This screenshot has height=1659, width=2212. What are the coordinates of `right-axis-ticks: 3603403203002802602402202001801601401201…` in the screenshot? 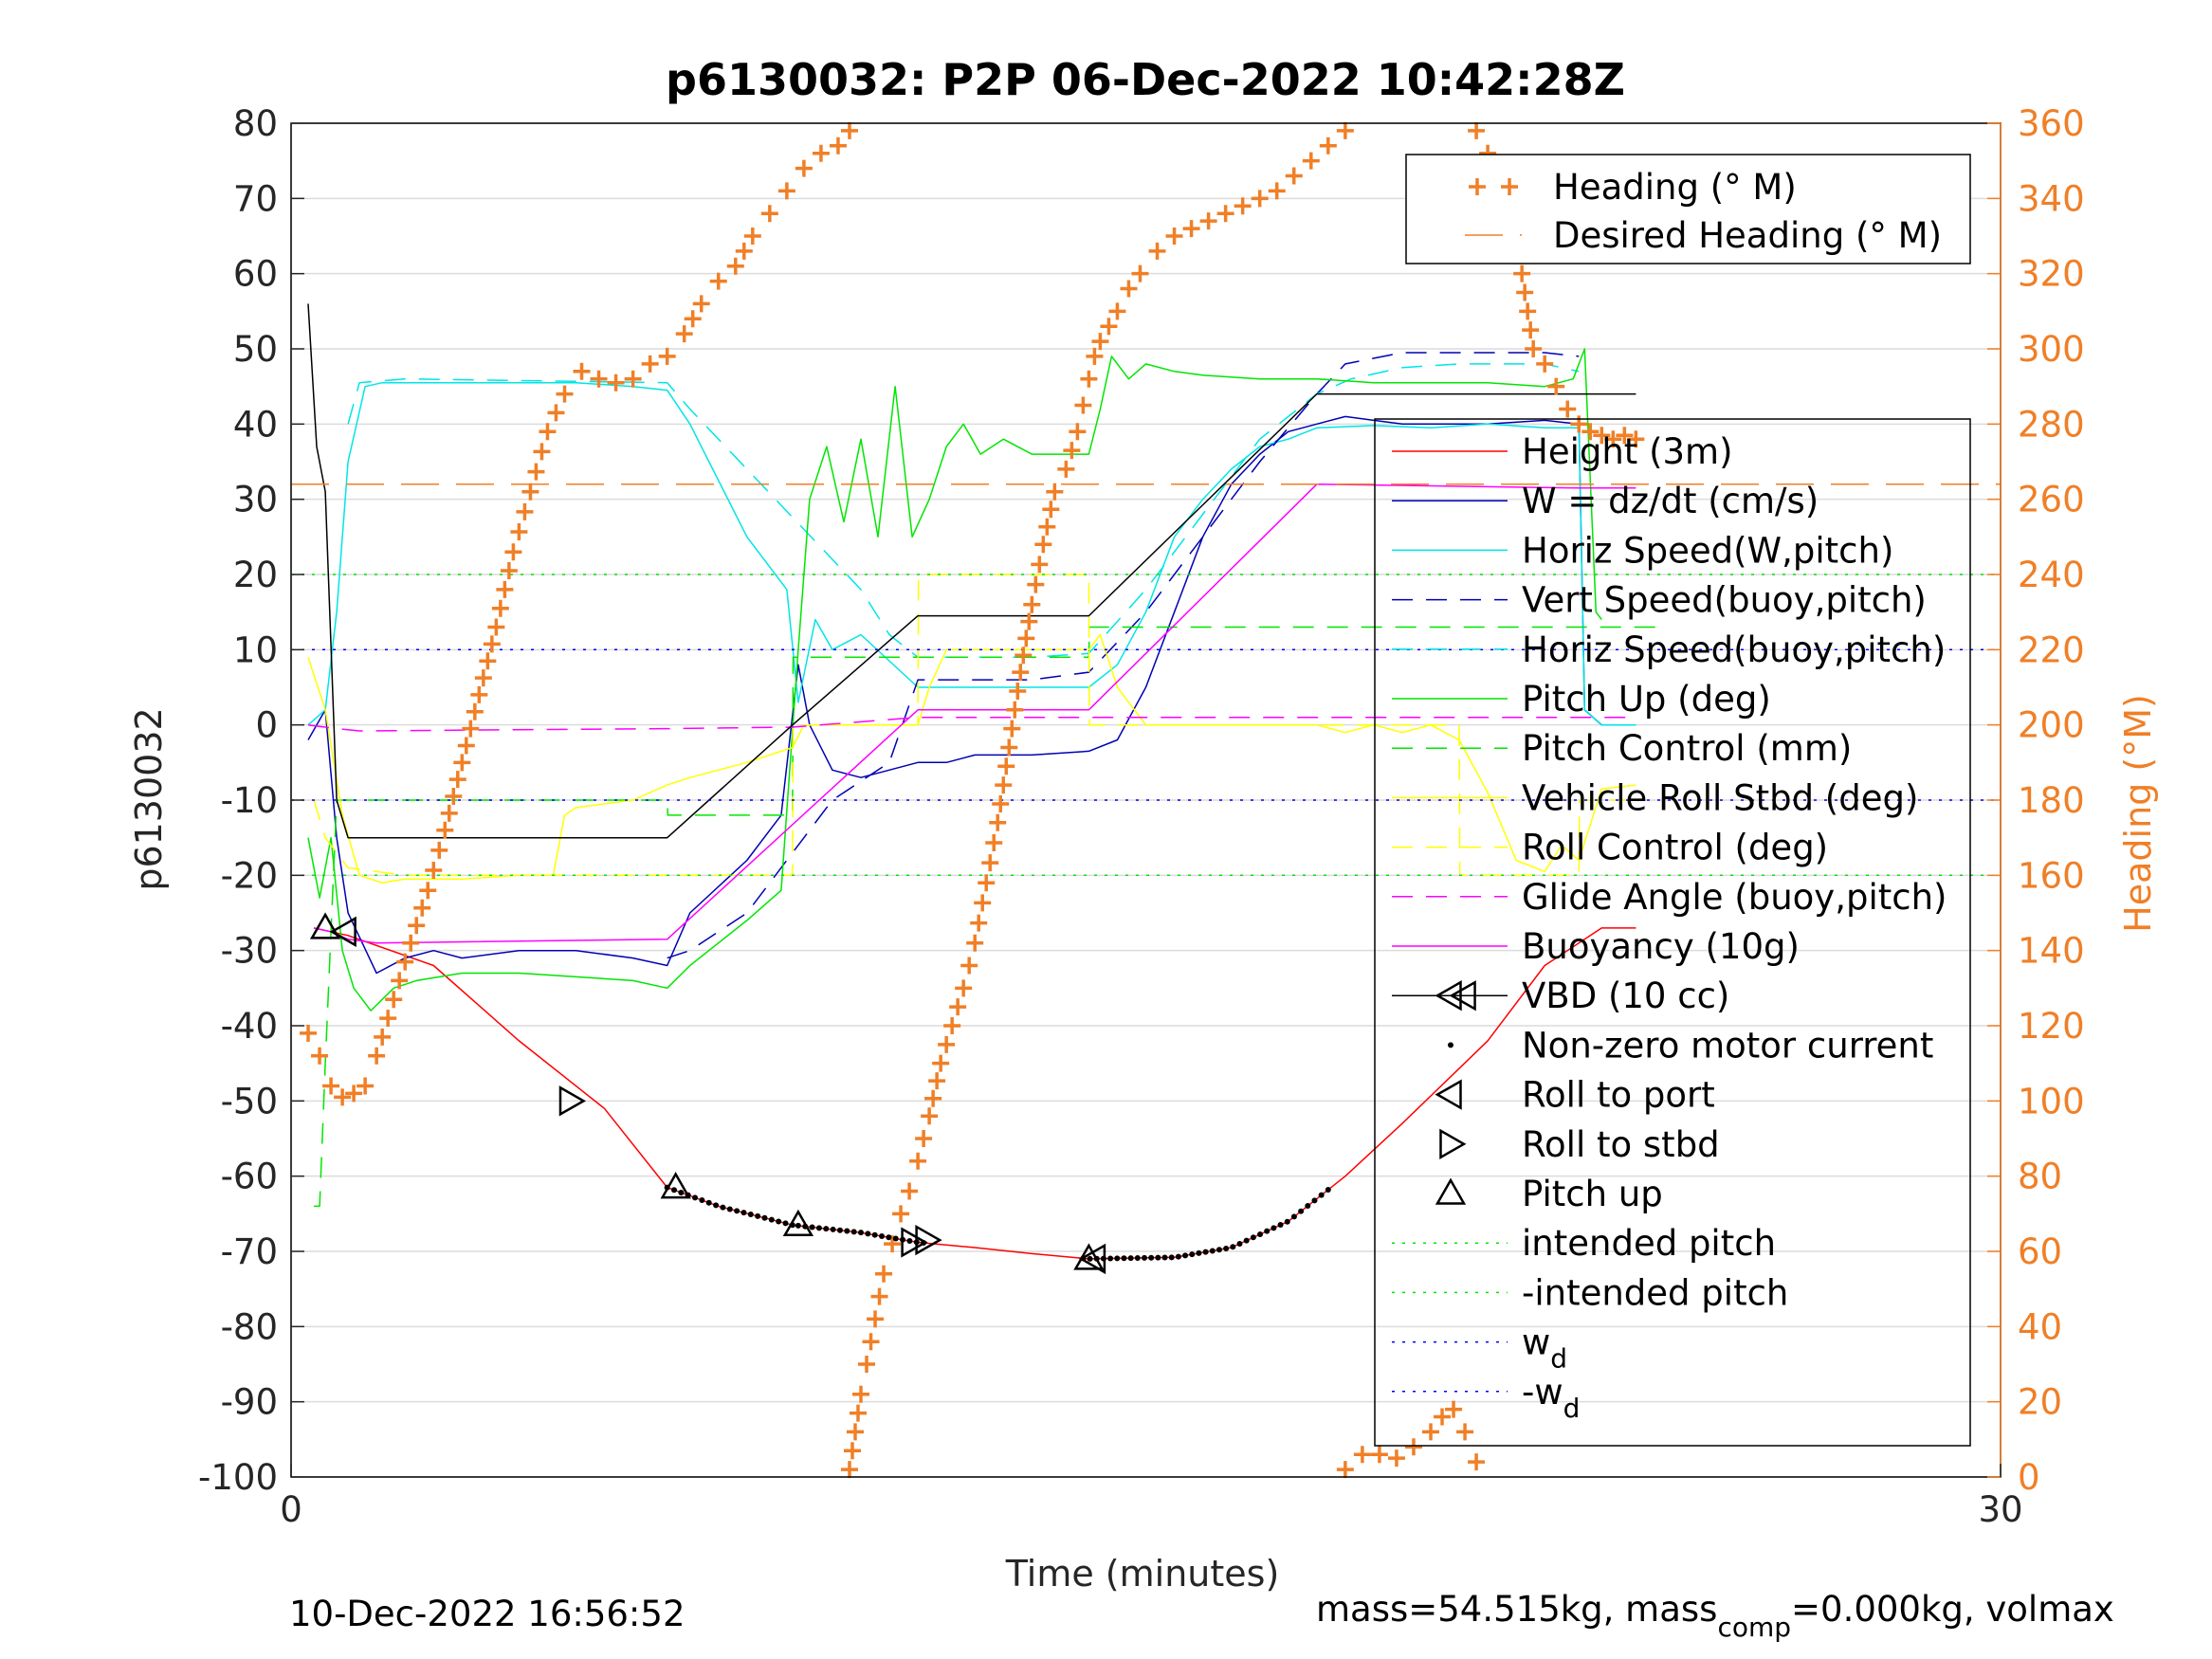 It's located at (2036, 800).